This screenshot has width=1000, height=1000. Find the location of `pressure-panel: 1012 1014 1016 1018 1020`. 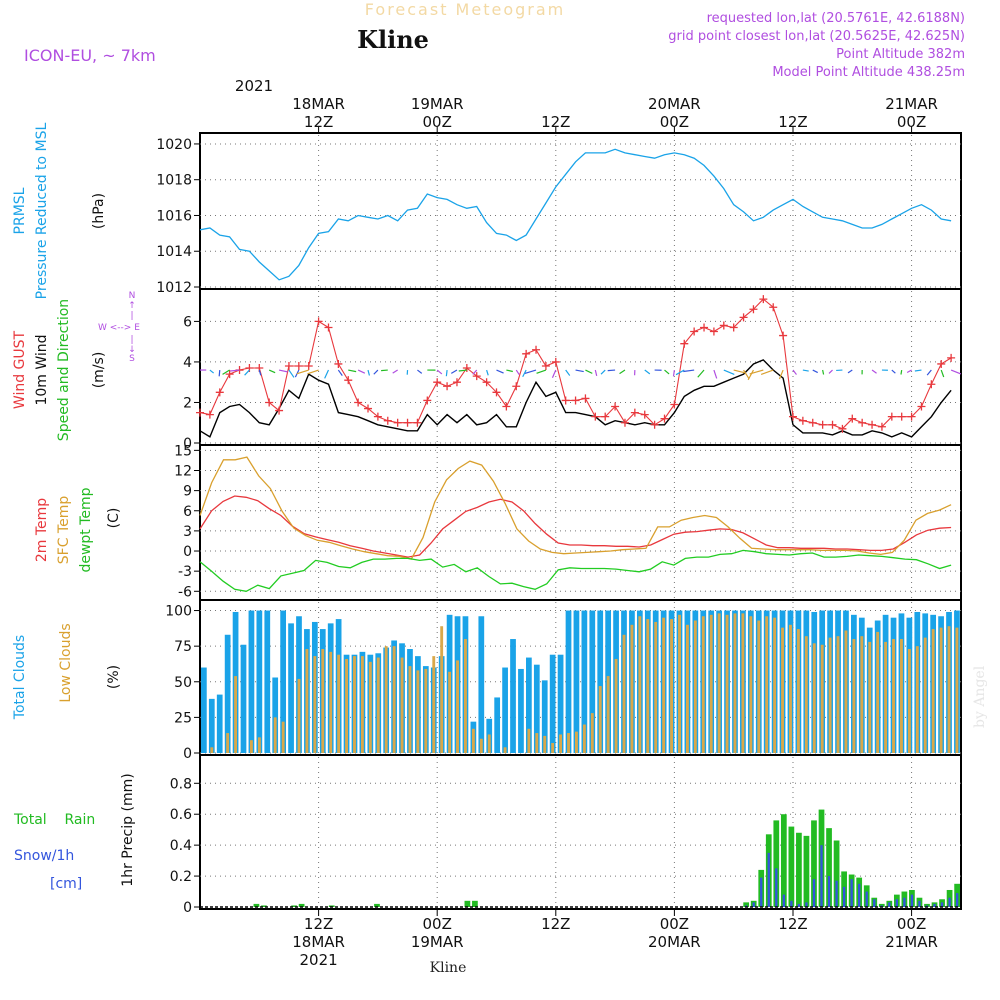

pressure-panel: 1012 1014 1016 1018 1020 is located at coordinates (558, 215).